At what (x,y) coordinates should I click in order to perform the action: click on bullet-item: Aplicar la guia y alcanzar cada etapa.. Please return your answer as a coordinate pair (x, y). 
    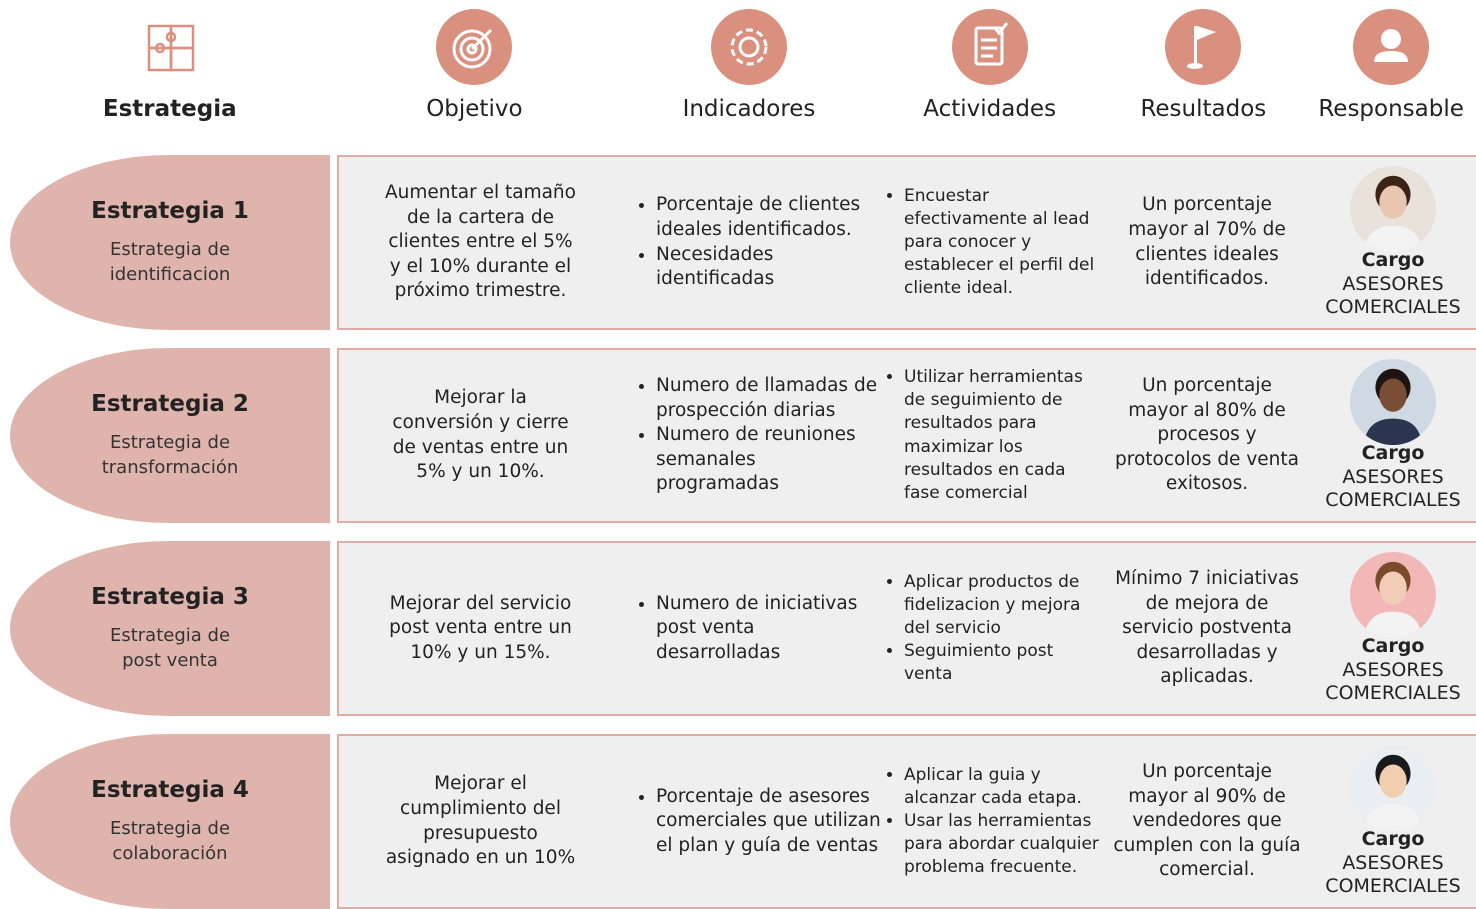
    Looking at the image, I should click on (1004, 787).